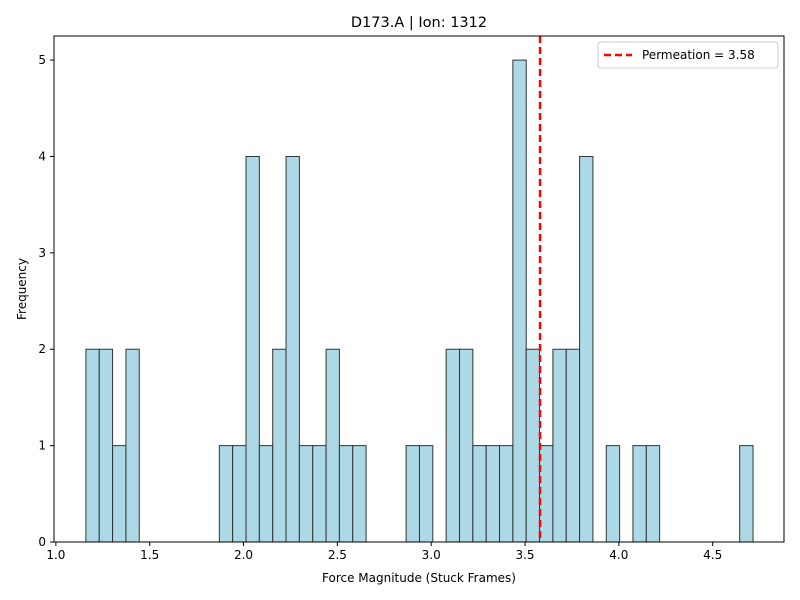  What do you see at coordinates (524, 555) in the screenshot?
I see `x-tick-label: 3.5` at bounding box center [524, 555].